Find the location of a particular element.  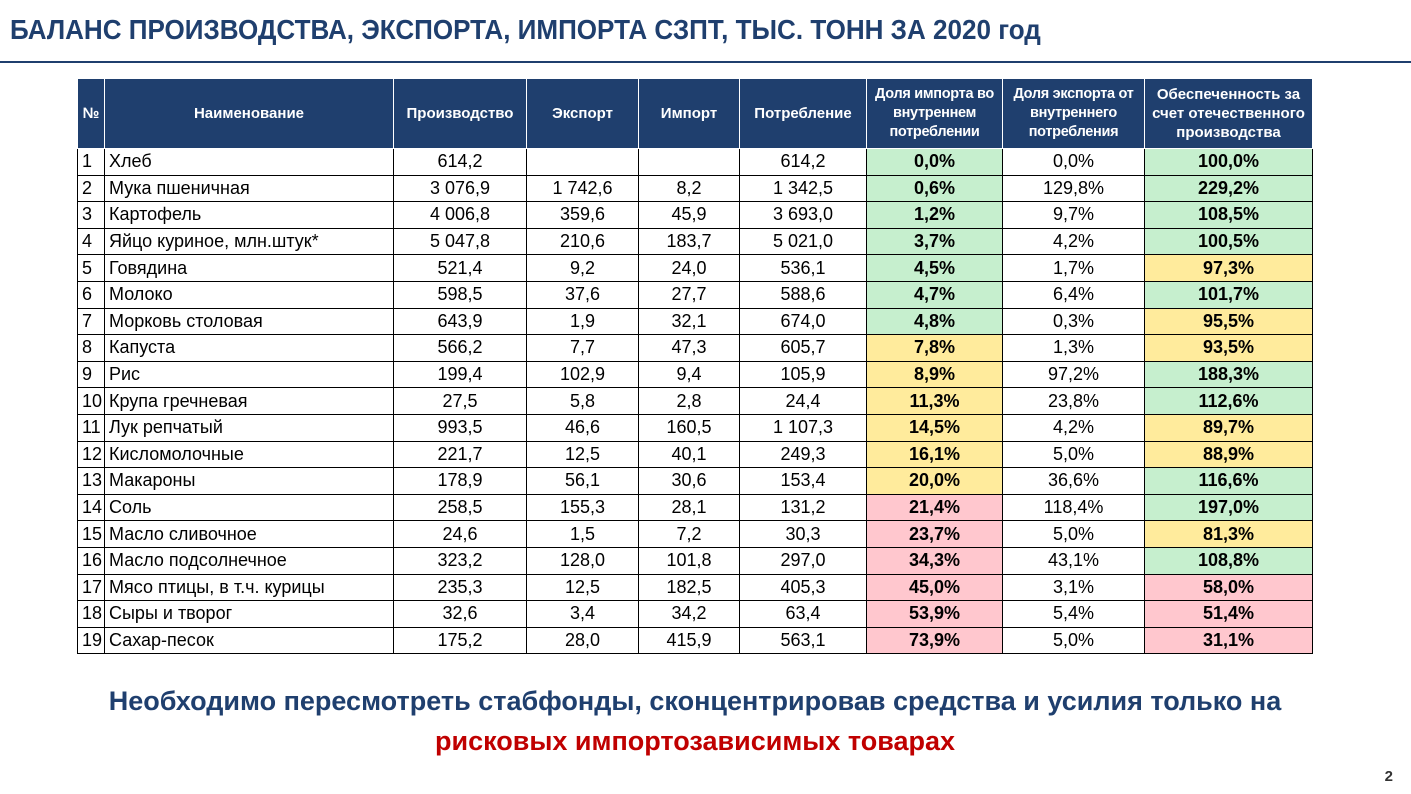

cell-consumption: 249,3 is located at coordinates (803, 454).